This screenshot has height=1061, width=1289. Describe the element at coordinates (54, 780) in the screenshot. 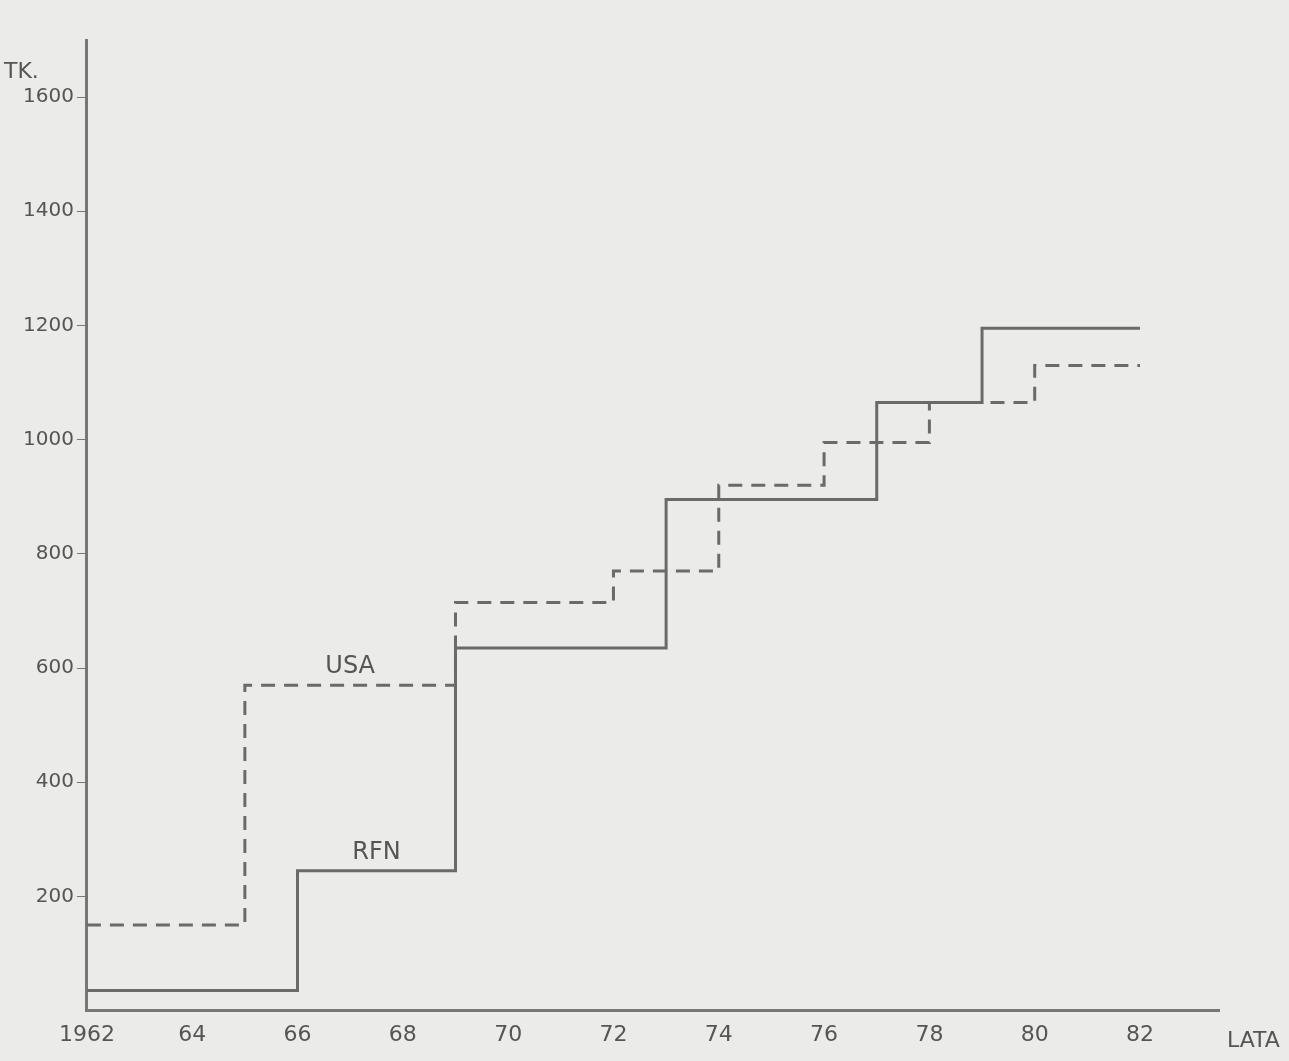

I see `y-tick-label: 400` at that location.